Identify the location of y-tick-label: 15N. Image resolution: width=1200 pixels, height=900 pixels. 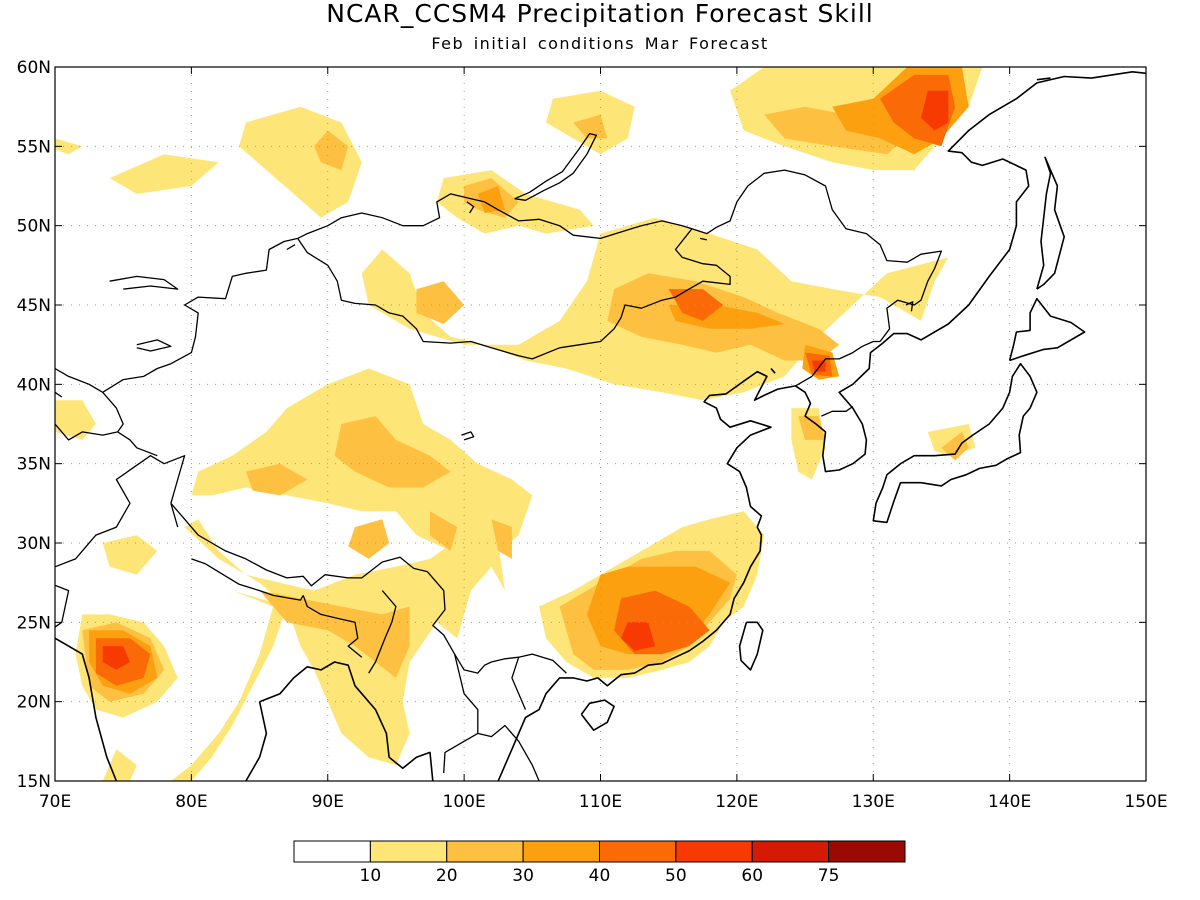
(34, 782).